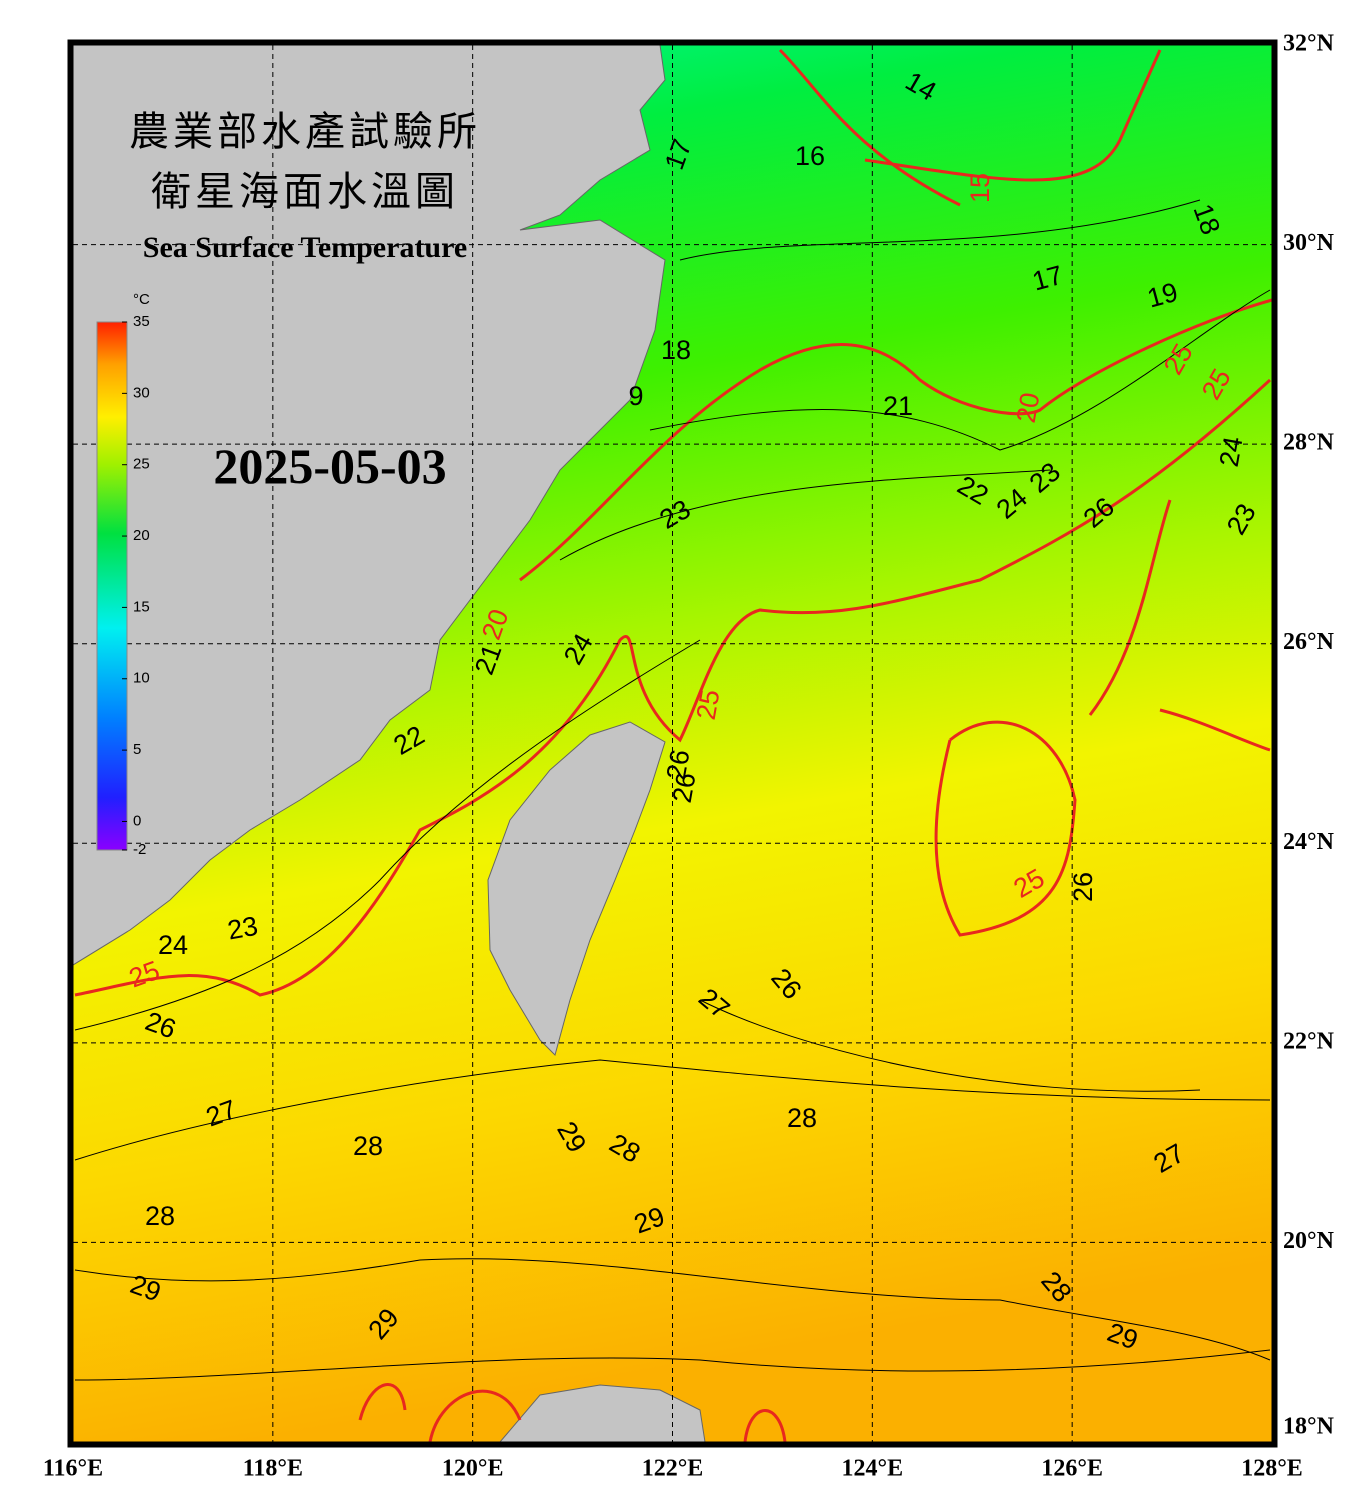 Image resolution: width=1350 pixels, height=1500 pixels. Describe the element at coordinates (810, 156) in the screenshot. I see `contour-label: 16` at that location.